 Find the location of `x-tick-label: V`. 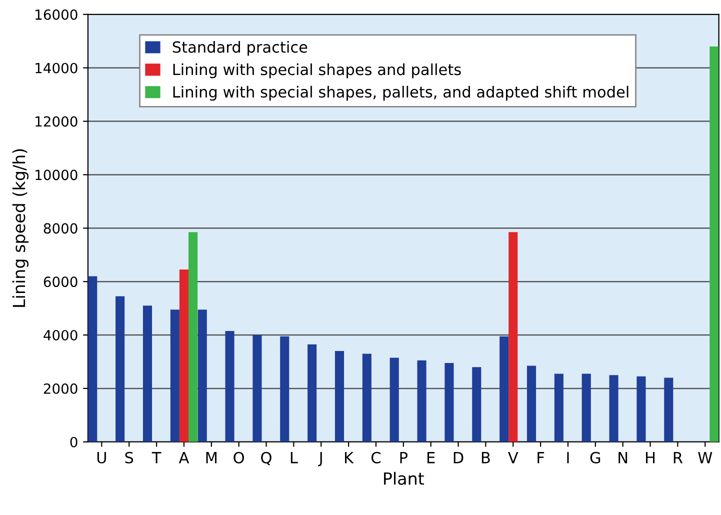

x-tick-label: V is located at coordinates (513, 458).